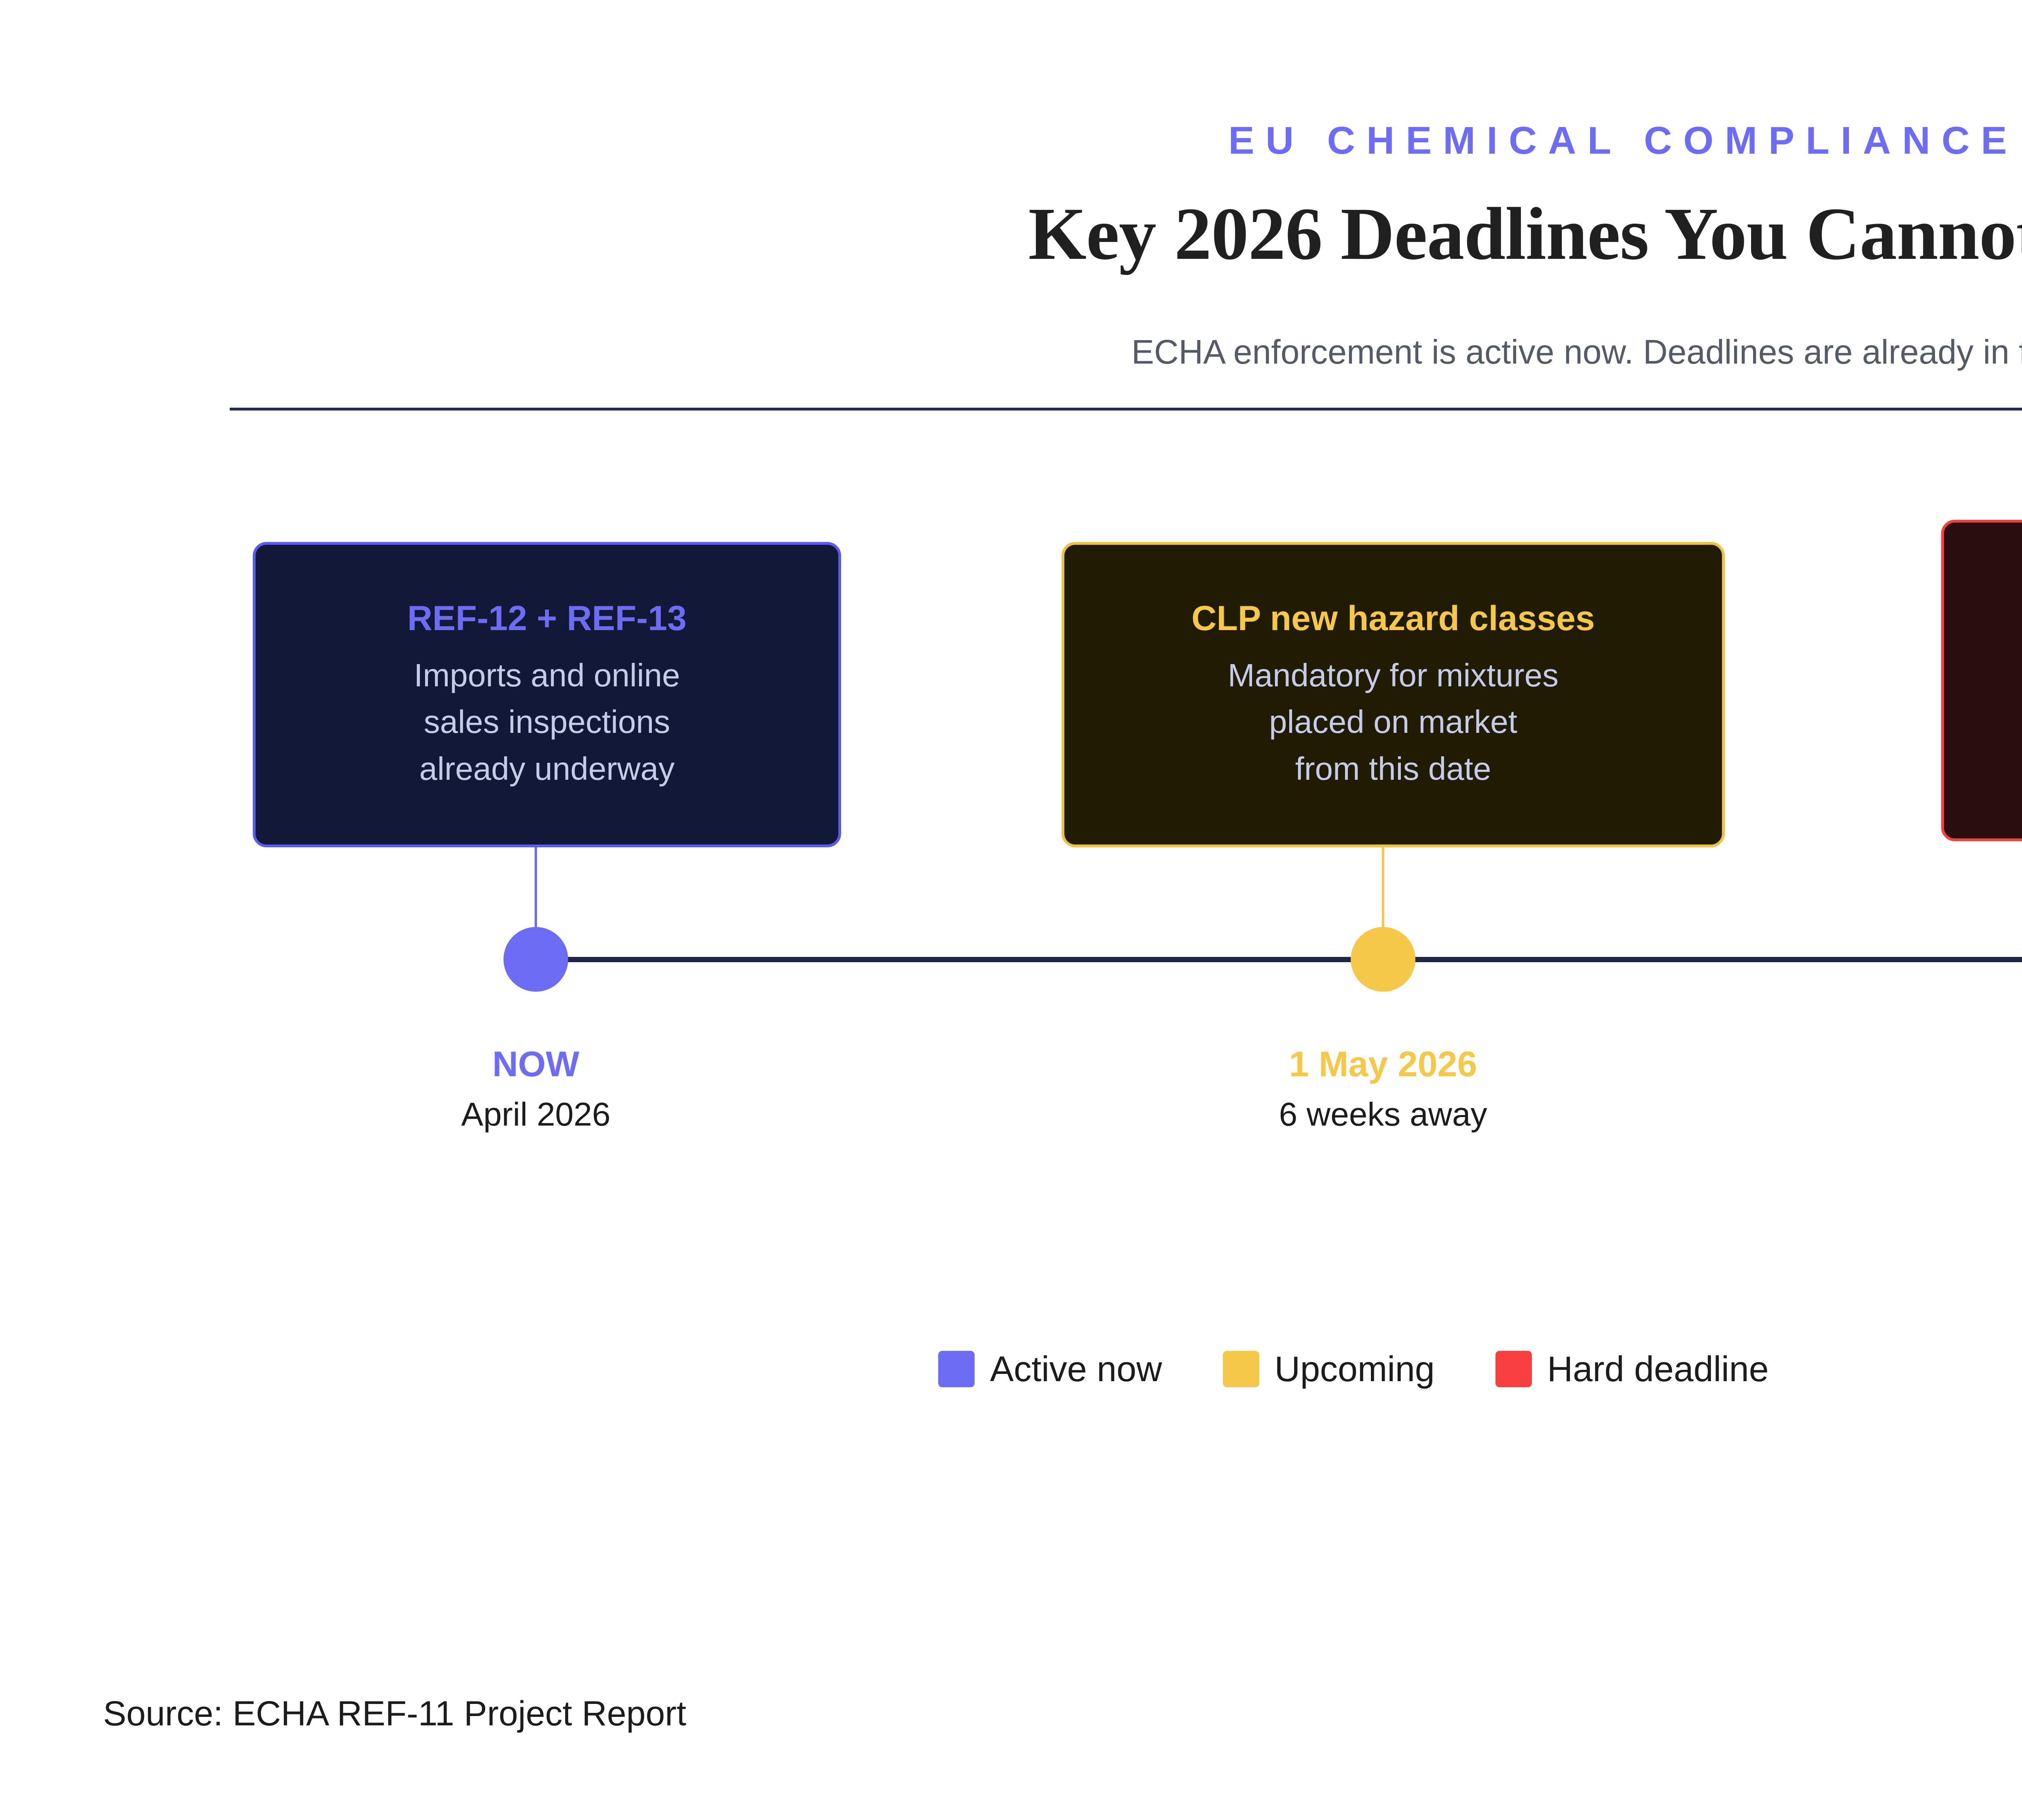 This screenshot has width=2022, height=1820. What do you see at coordinates (1383, 1114) in the screenshot?
I see `tick-note: 6 weeks away` at bounding box center [1383, 1114].